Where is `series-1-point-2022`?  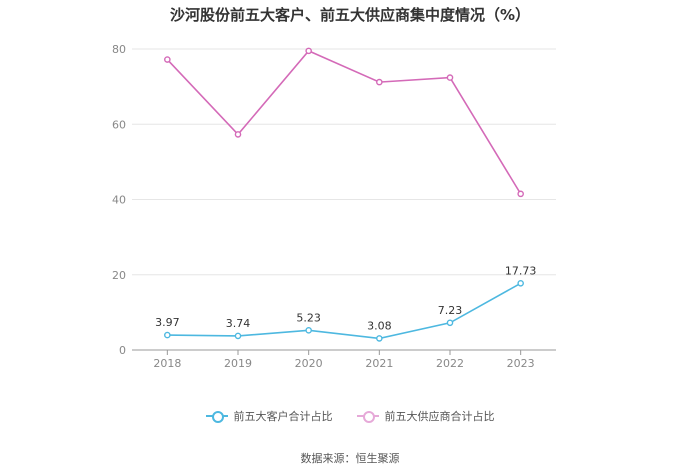 series-1-point-2022 is located at coordinates (450, 77).